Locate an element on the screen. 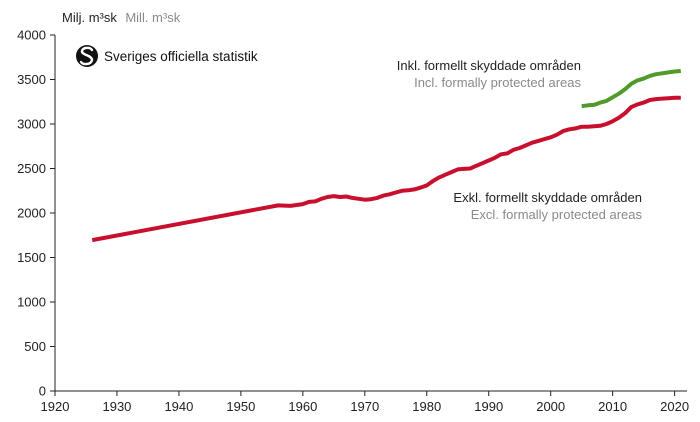 The image size is (700, 422). x-tick-label: 1980 is located at coordinates (426, 406).